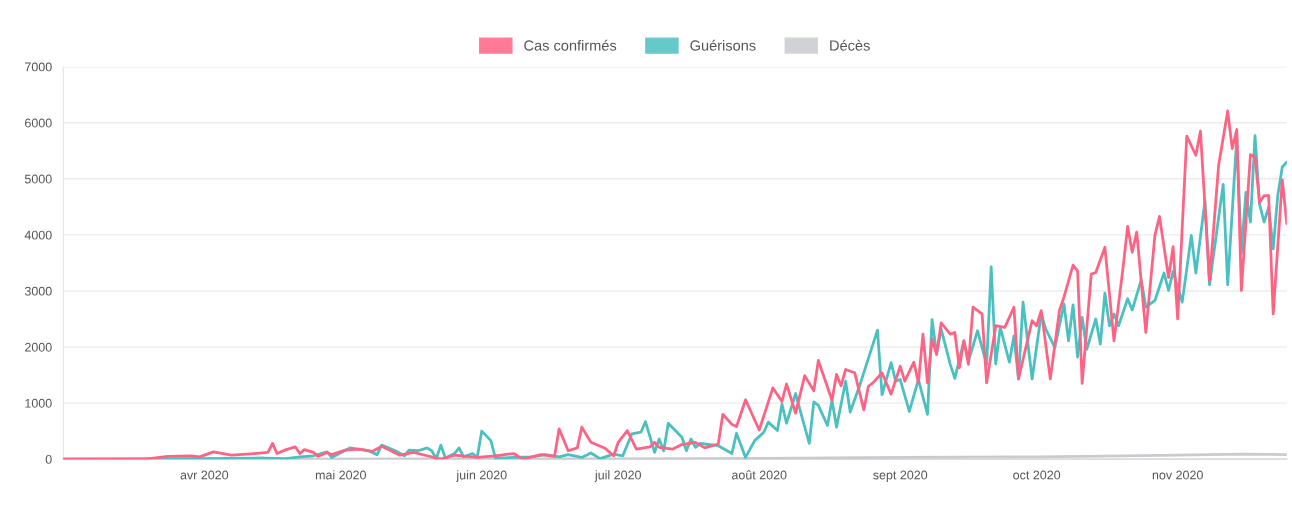 This screenshot has height=513, width=1292. What do you see at coordinates (38, 235) in the screenshot?
I see `y-tick-label: 4000` at bounding box center [38, 235].